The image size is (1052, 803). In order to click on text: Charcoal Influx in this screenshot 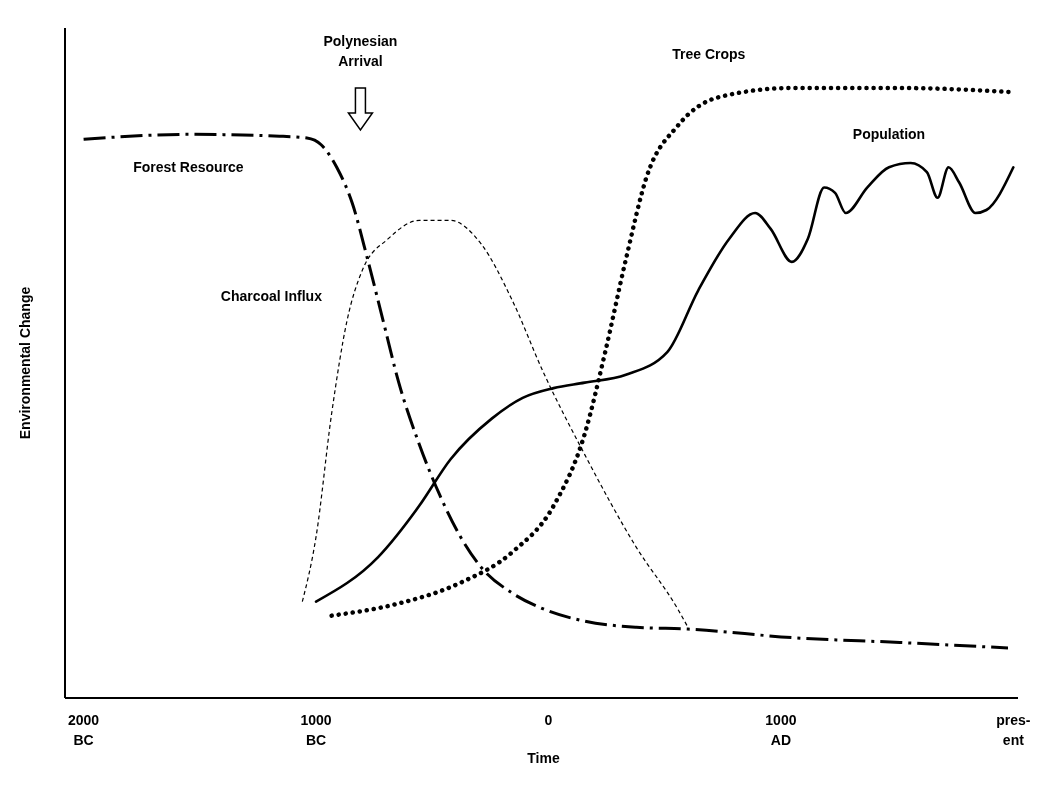, I will do `click(271, 296)`.